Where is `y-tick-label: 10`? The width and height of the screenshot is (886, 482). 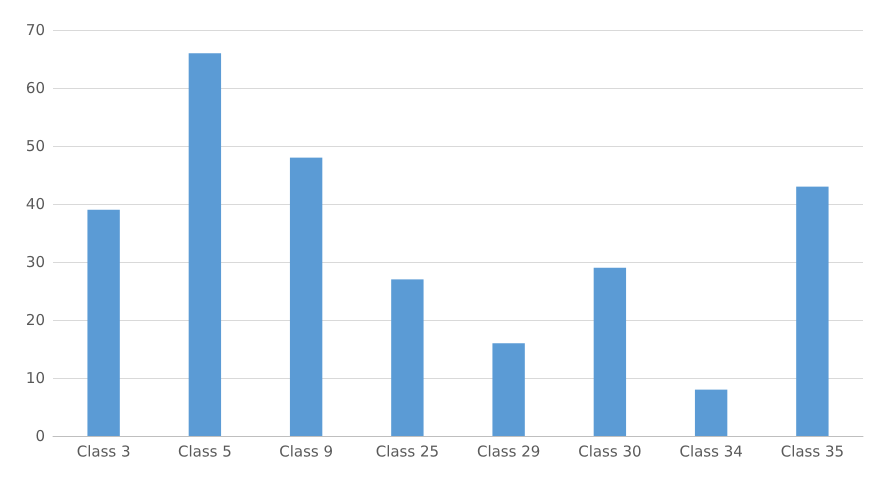
y-tick-label: 10 is located at coordinates (35, 378).